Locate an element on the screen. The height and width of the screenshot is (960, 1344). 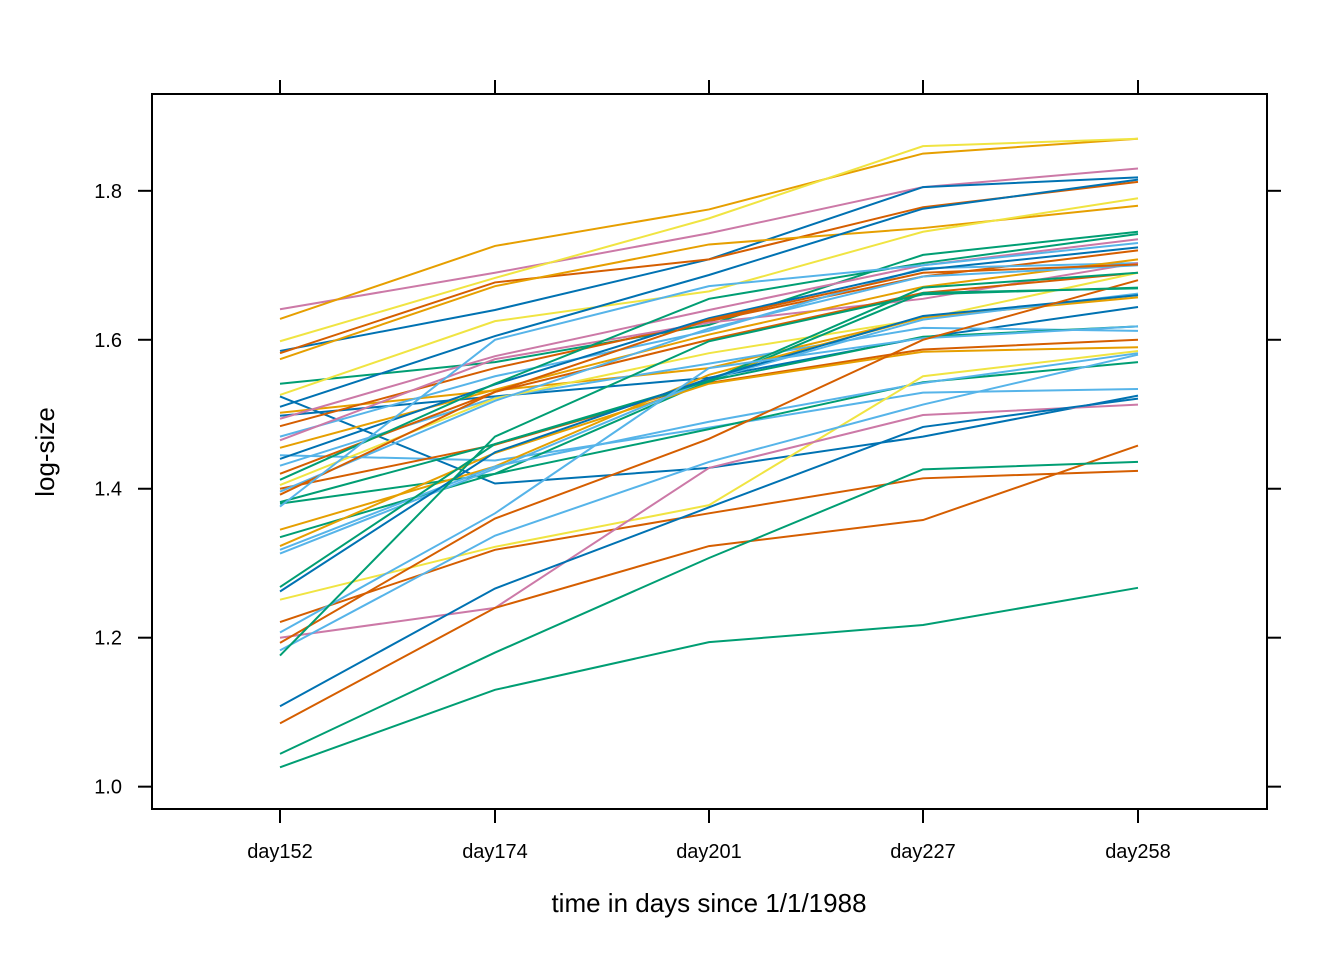
y-tick-label: 1.6 is located at coordinates (108, 341).